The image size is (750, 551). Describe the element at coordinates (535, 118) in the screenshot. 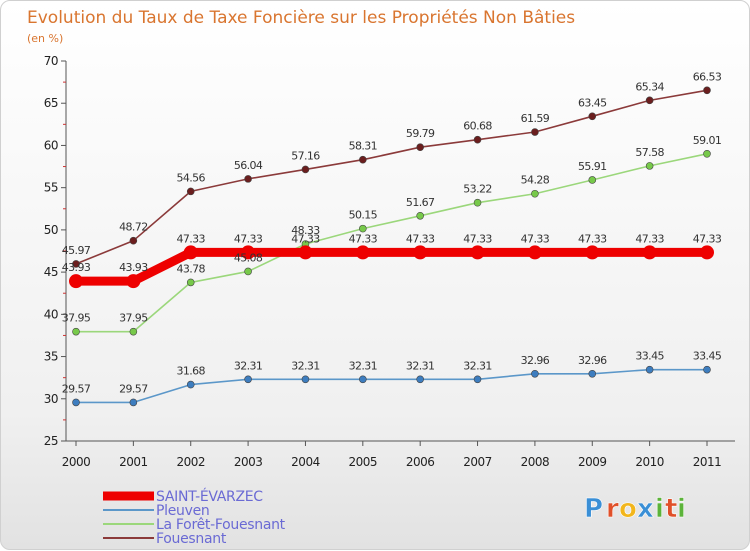

I see `data-label: 61.59` at that location.